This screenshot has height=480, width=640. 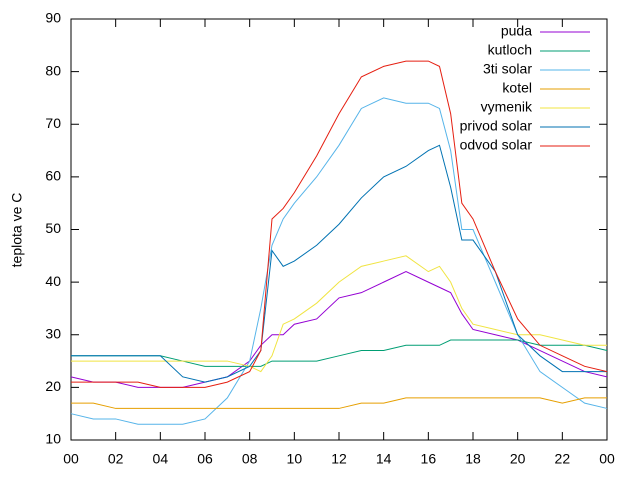 I want to click on x-tick-label: 02, so click(x=116, y=459).